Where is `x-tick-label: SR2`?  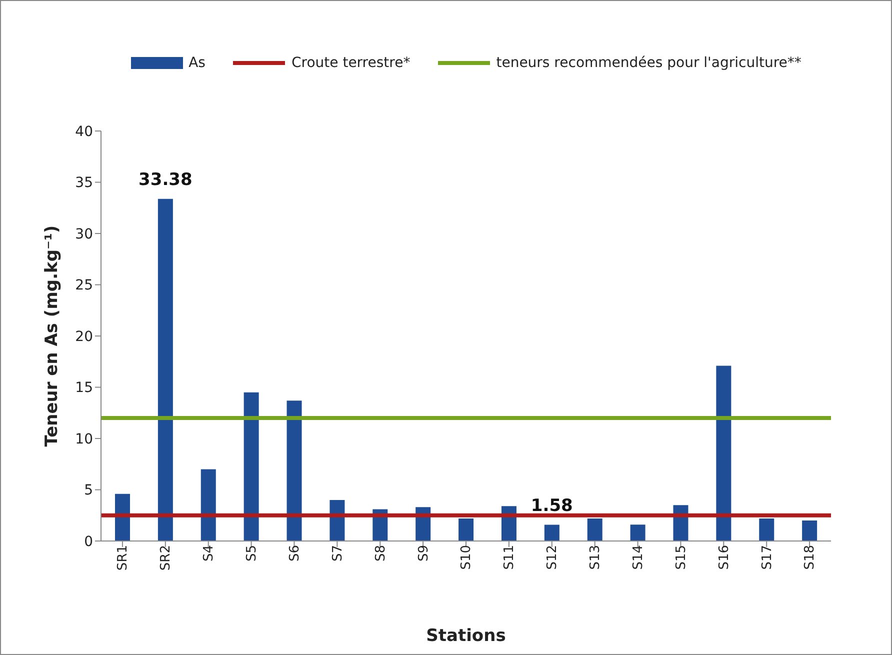 x-tick-label: SR2 is located at coordinates (166, 558).